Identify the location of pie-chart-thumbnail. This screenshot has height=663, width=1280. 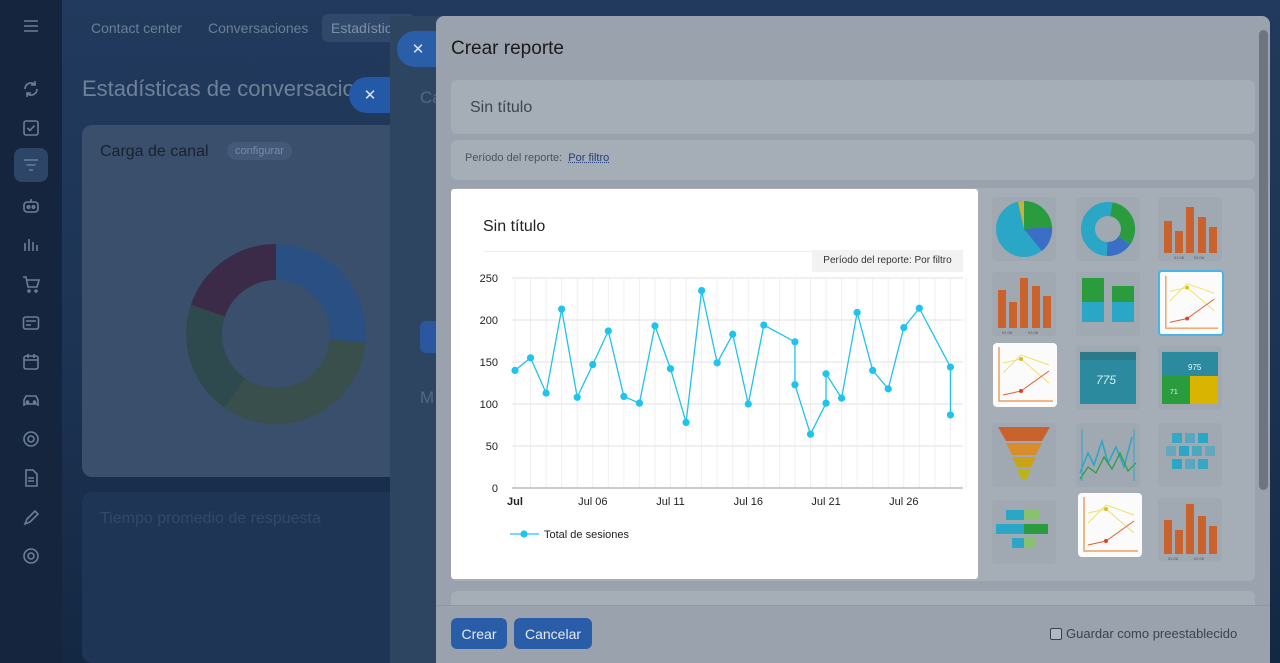
(1024, 229).